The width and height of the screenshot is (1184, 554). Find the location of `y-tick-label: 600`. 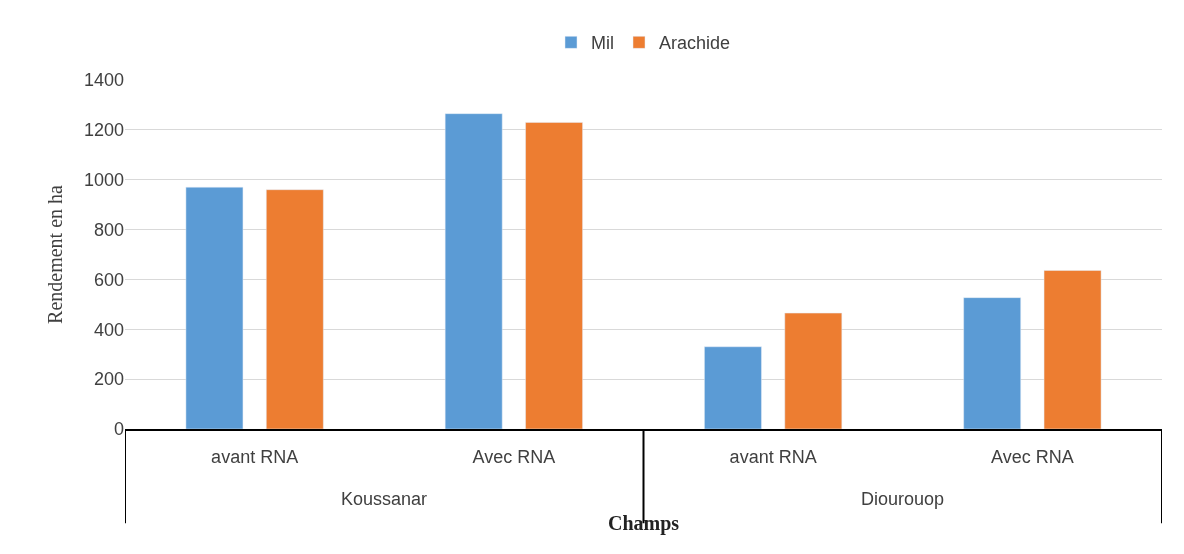

y-tick-label: 600 is located at coordinates (108, 279).